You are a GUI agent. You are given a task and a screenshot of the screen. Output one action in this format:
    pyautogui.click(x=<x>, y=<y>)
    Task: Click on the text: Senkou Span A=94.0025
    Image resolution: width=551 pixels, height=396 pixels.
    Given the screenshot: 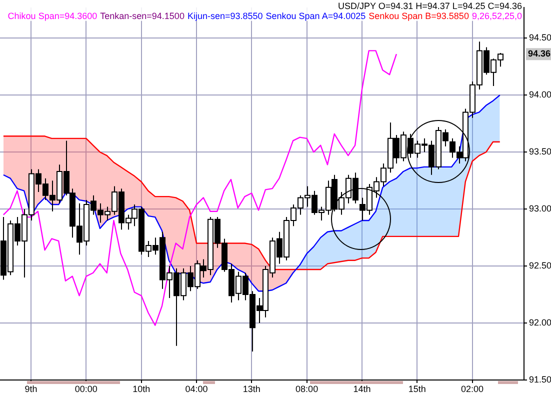 What is the action you would take?
    pyautogui.click(x=316, y=16)
    